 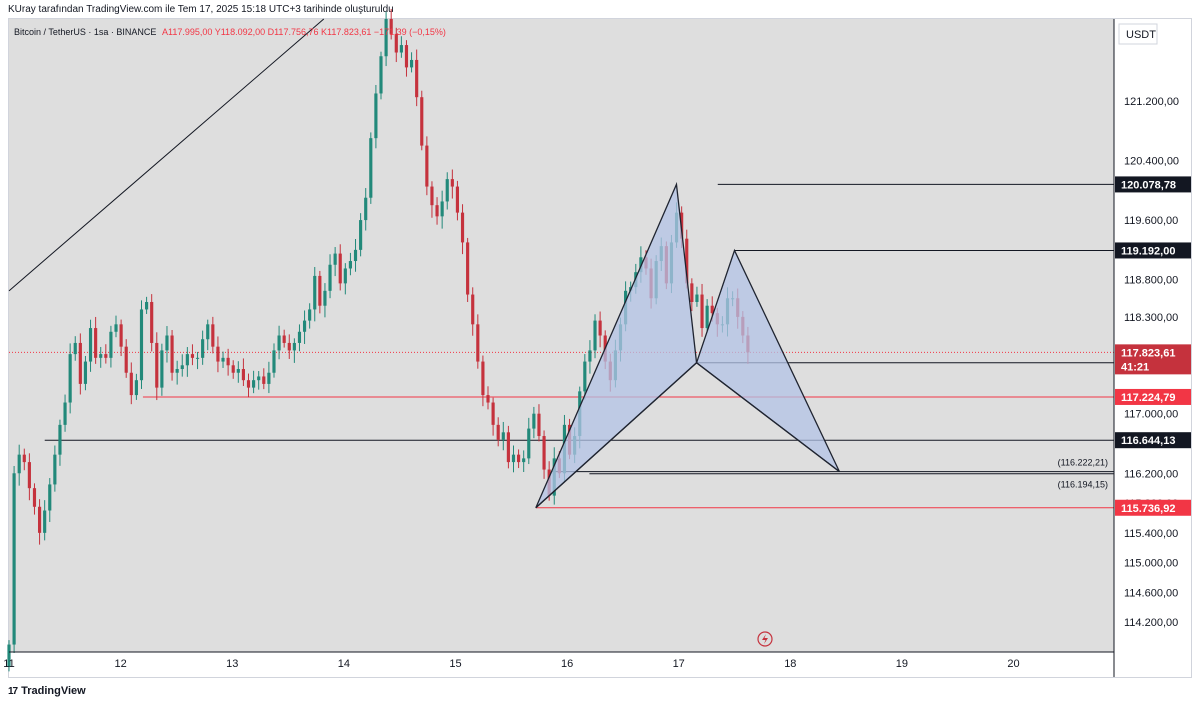 I want to click on level-price-tag: 116.644,13, so click(x=1153, y=440).